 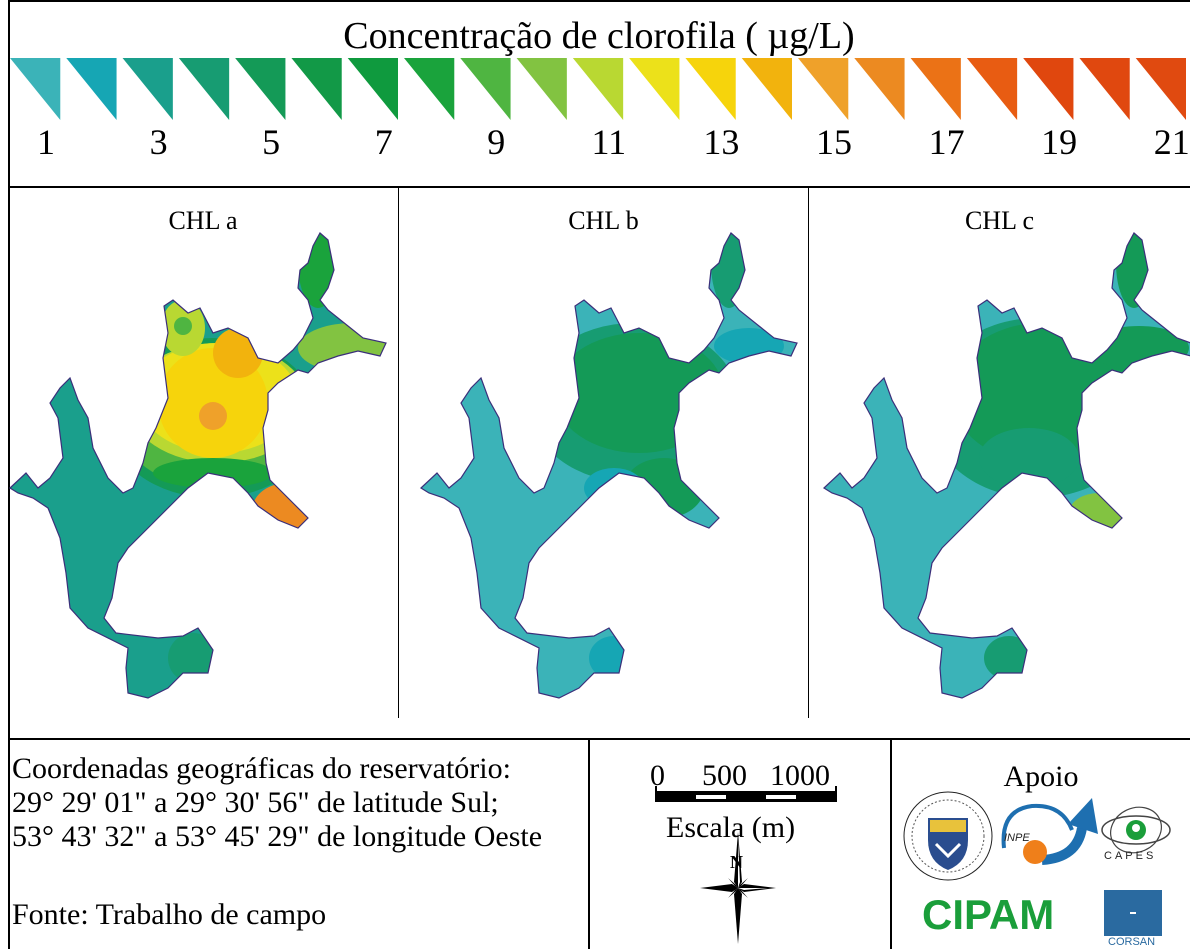 I want to click on legend-swatches, so click(x=598, y=89).